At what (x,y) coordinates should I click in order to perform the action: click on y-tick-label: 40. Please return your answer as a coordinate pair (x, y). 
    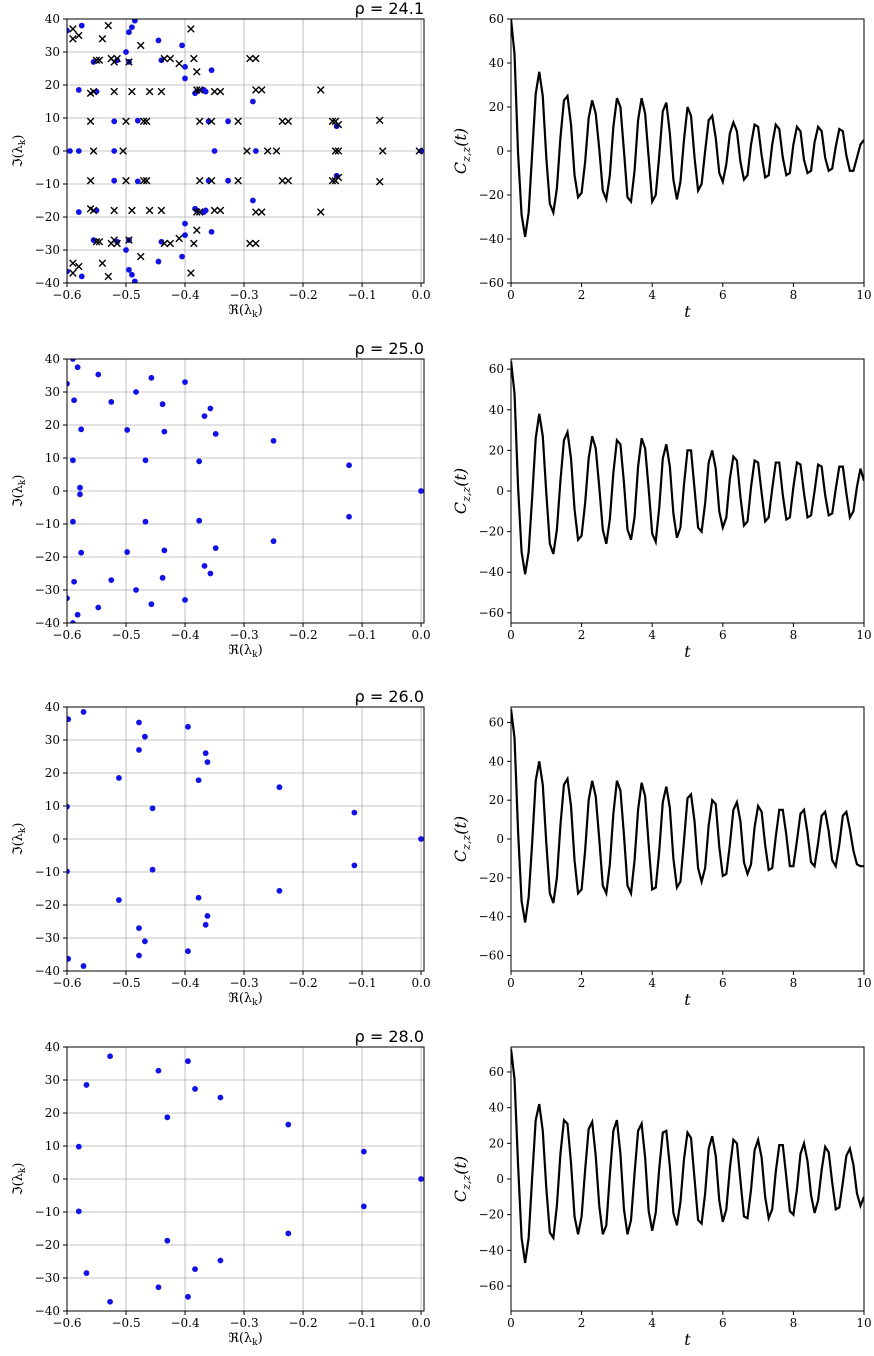
    Looking at the image, I should click on (496, 761).